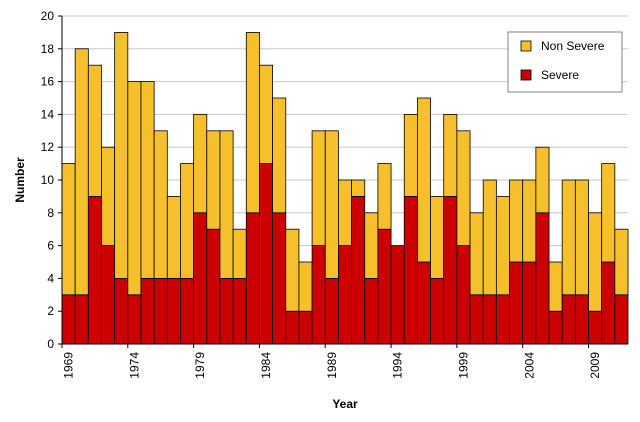 This screenshot has width=640, height=422. What do you see at coordinates (565, 62) in the screenshot?
I see `legend: Non Severe Severe` at bounding box center [565, 62].